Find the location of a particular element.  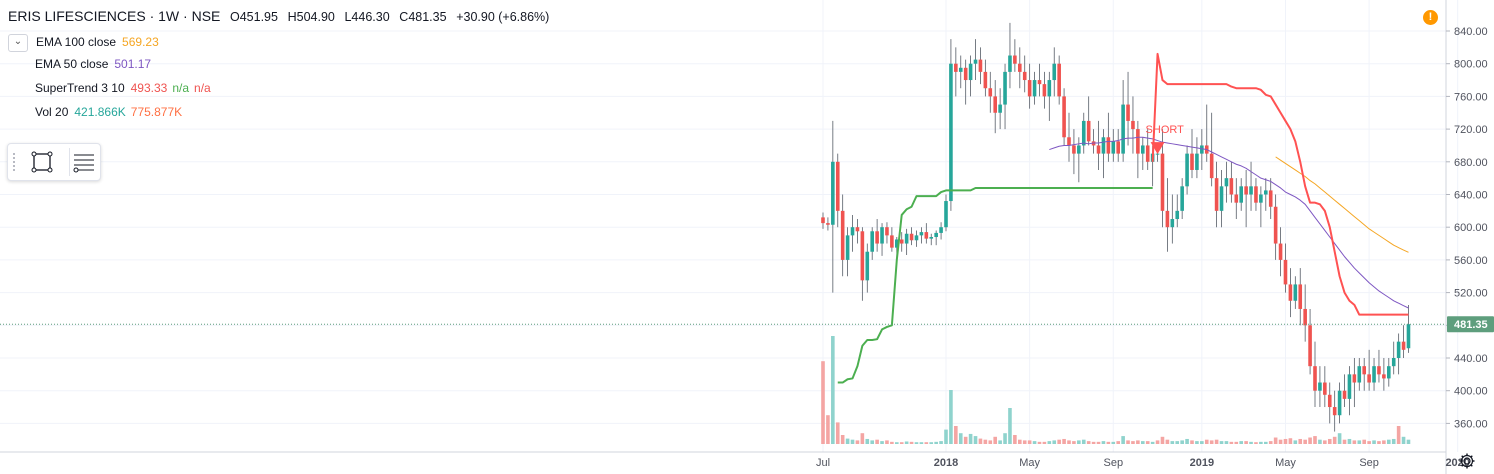

indicator-name: SuperTrend 3 10 is located at coordinates (80, 88).